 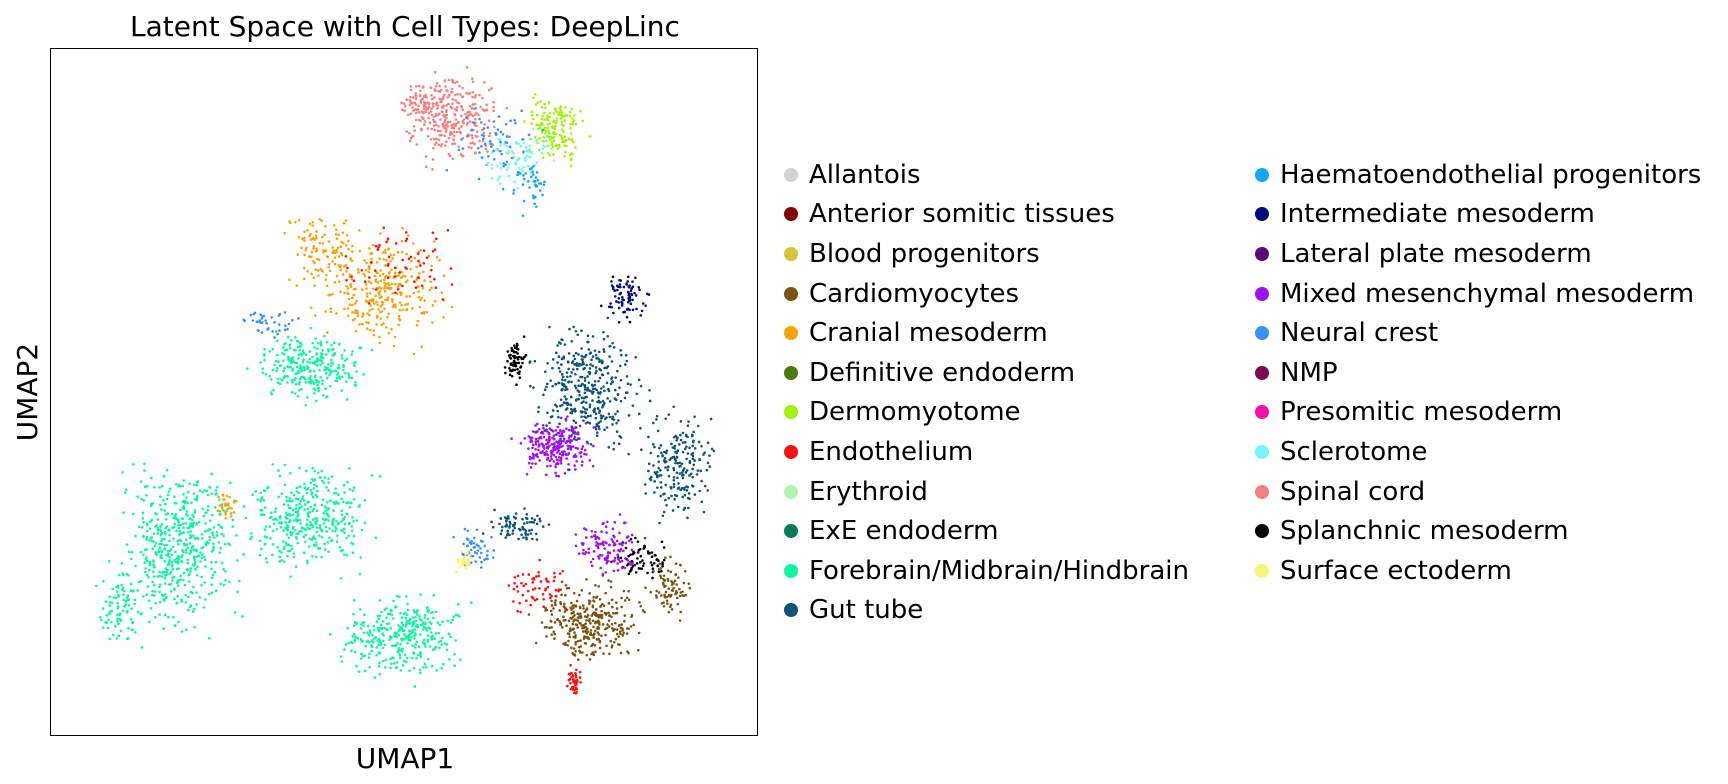 I want to click on legend-marker, so click(x=791, y=372).